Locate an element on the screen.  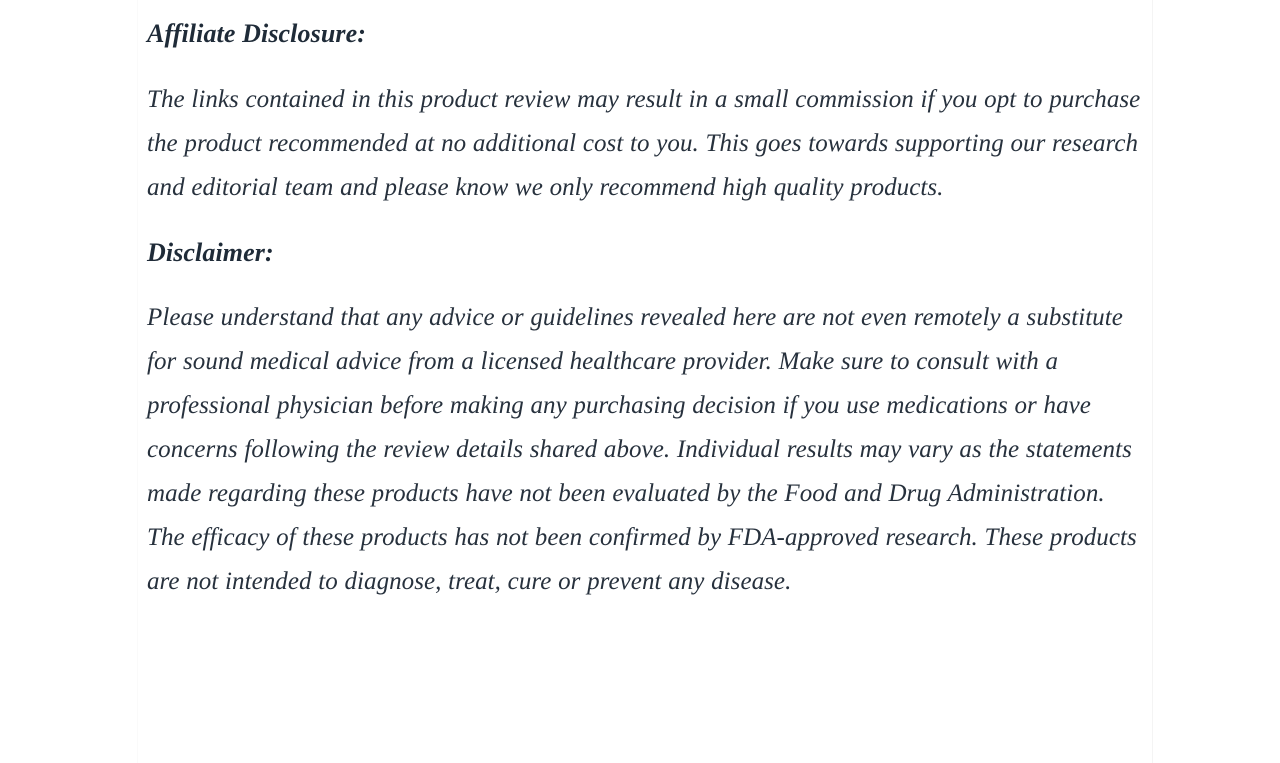
spacer-before-disclaimer-heading is located at coordinates (644, 223).